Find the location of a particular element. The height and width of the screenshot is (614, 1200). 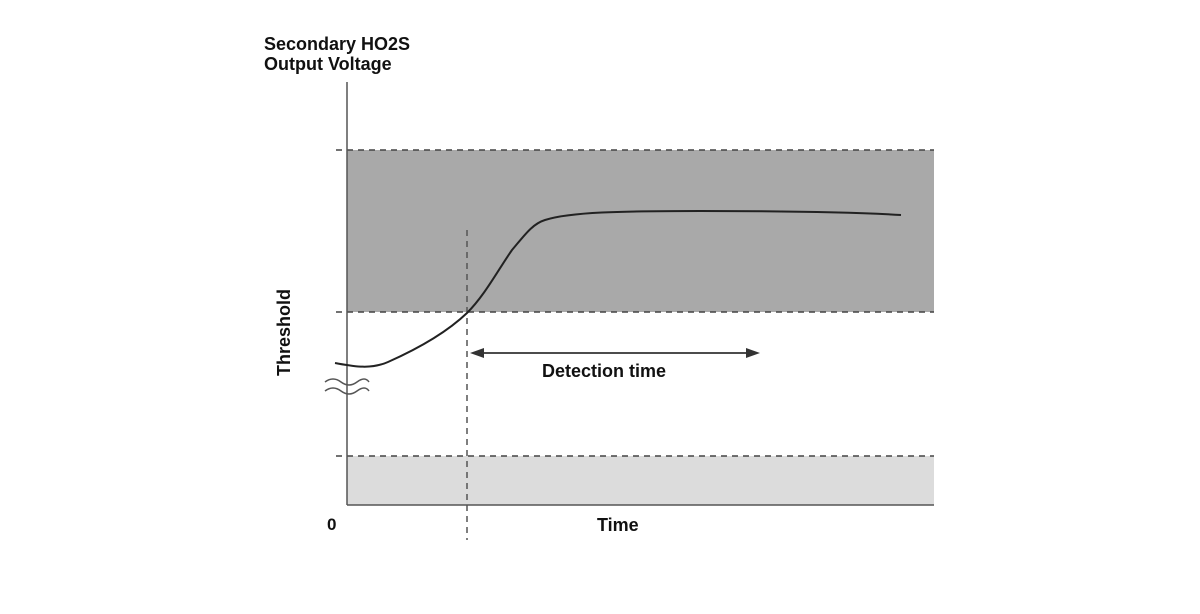

y-axis-title-line2: Output Voltage is located at coordinates (328, 64).